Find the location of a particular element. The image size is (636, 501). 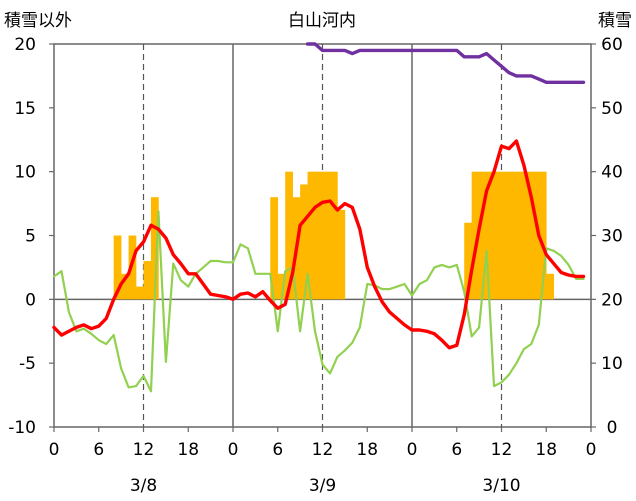

x-tick-label-0: 0 is located at coordinates (54, 450).